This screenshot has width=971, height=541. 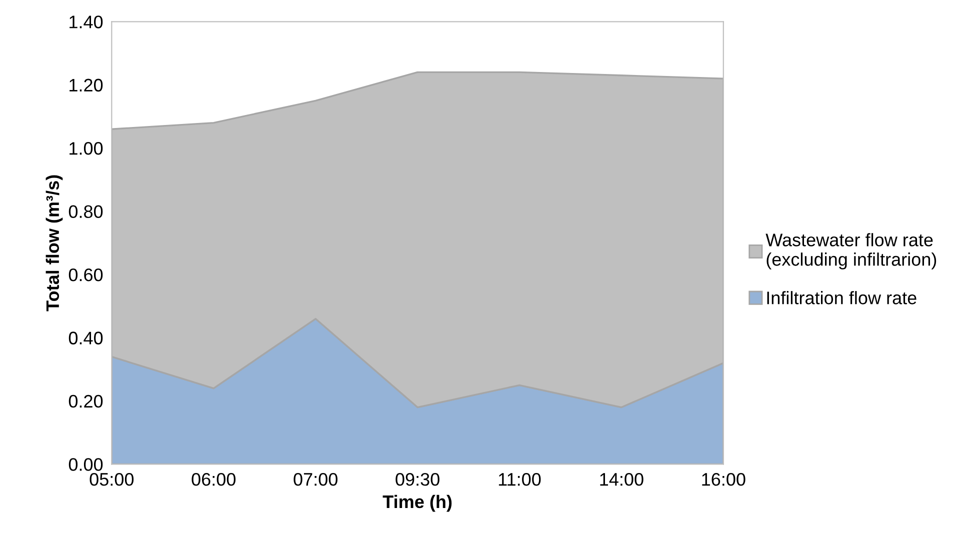 What do you see at coordinates (418, 479) in the screenshot?
I see `x-tick-label: 09:30` at bounding box center [418, 479].